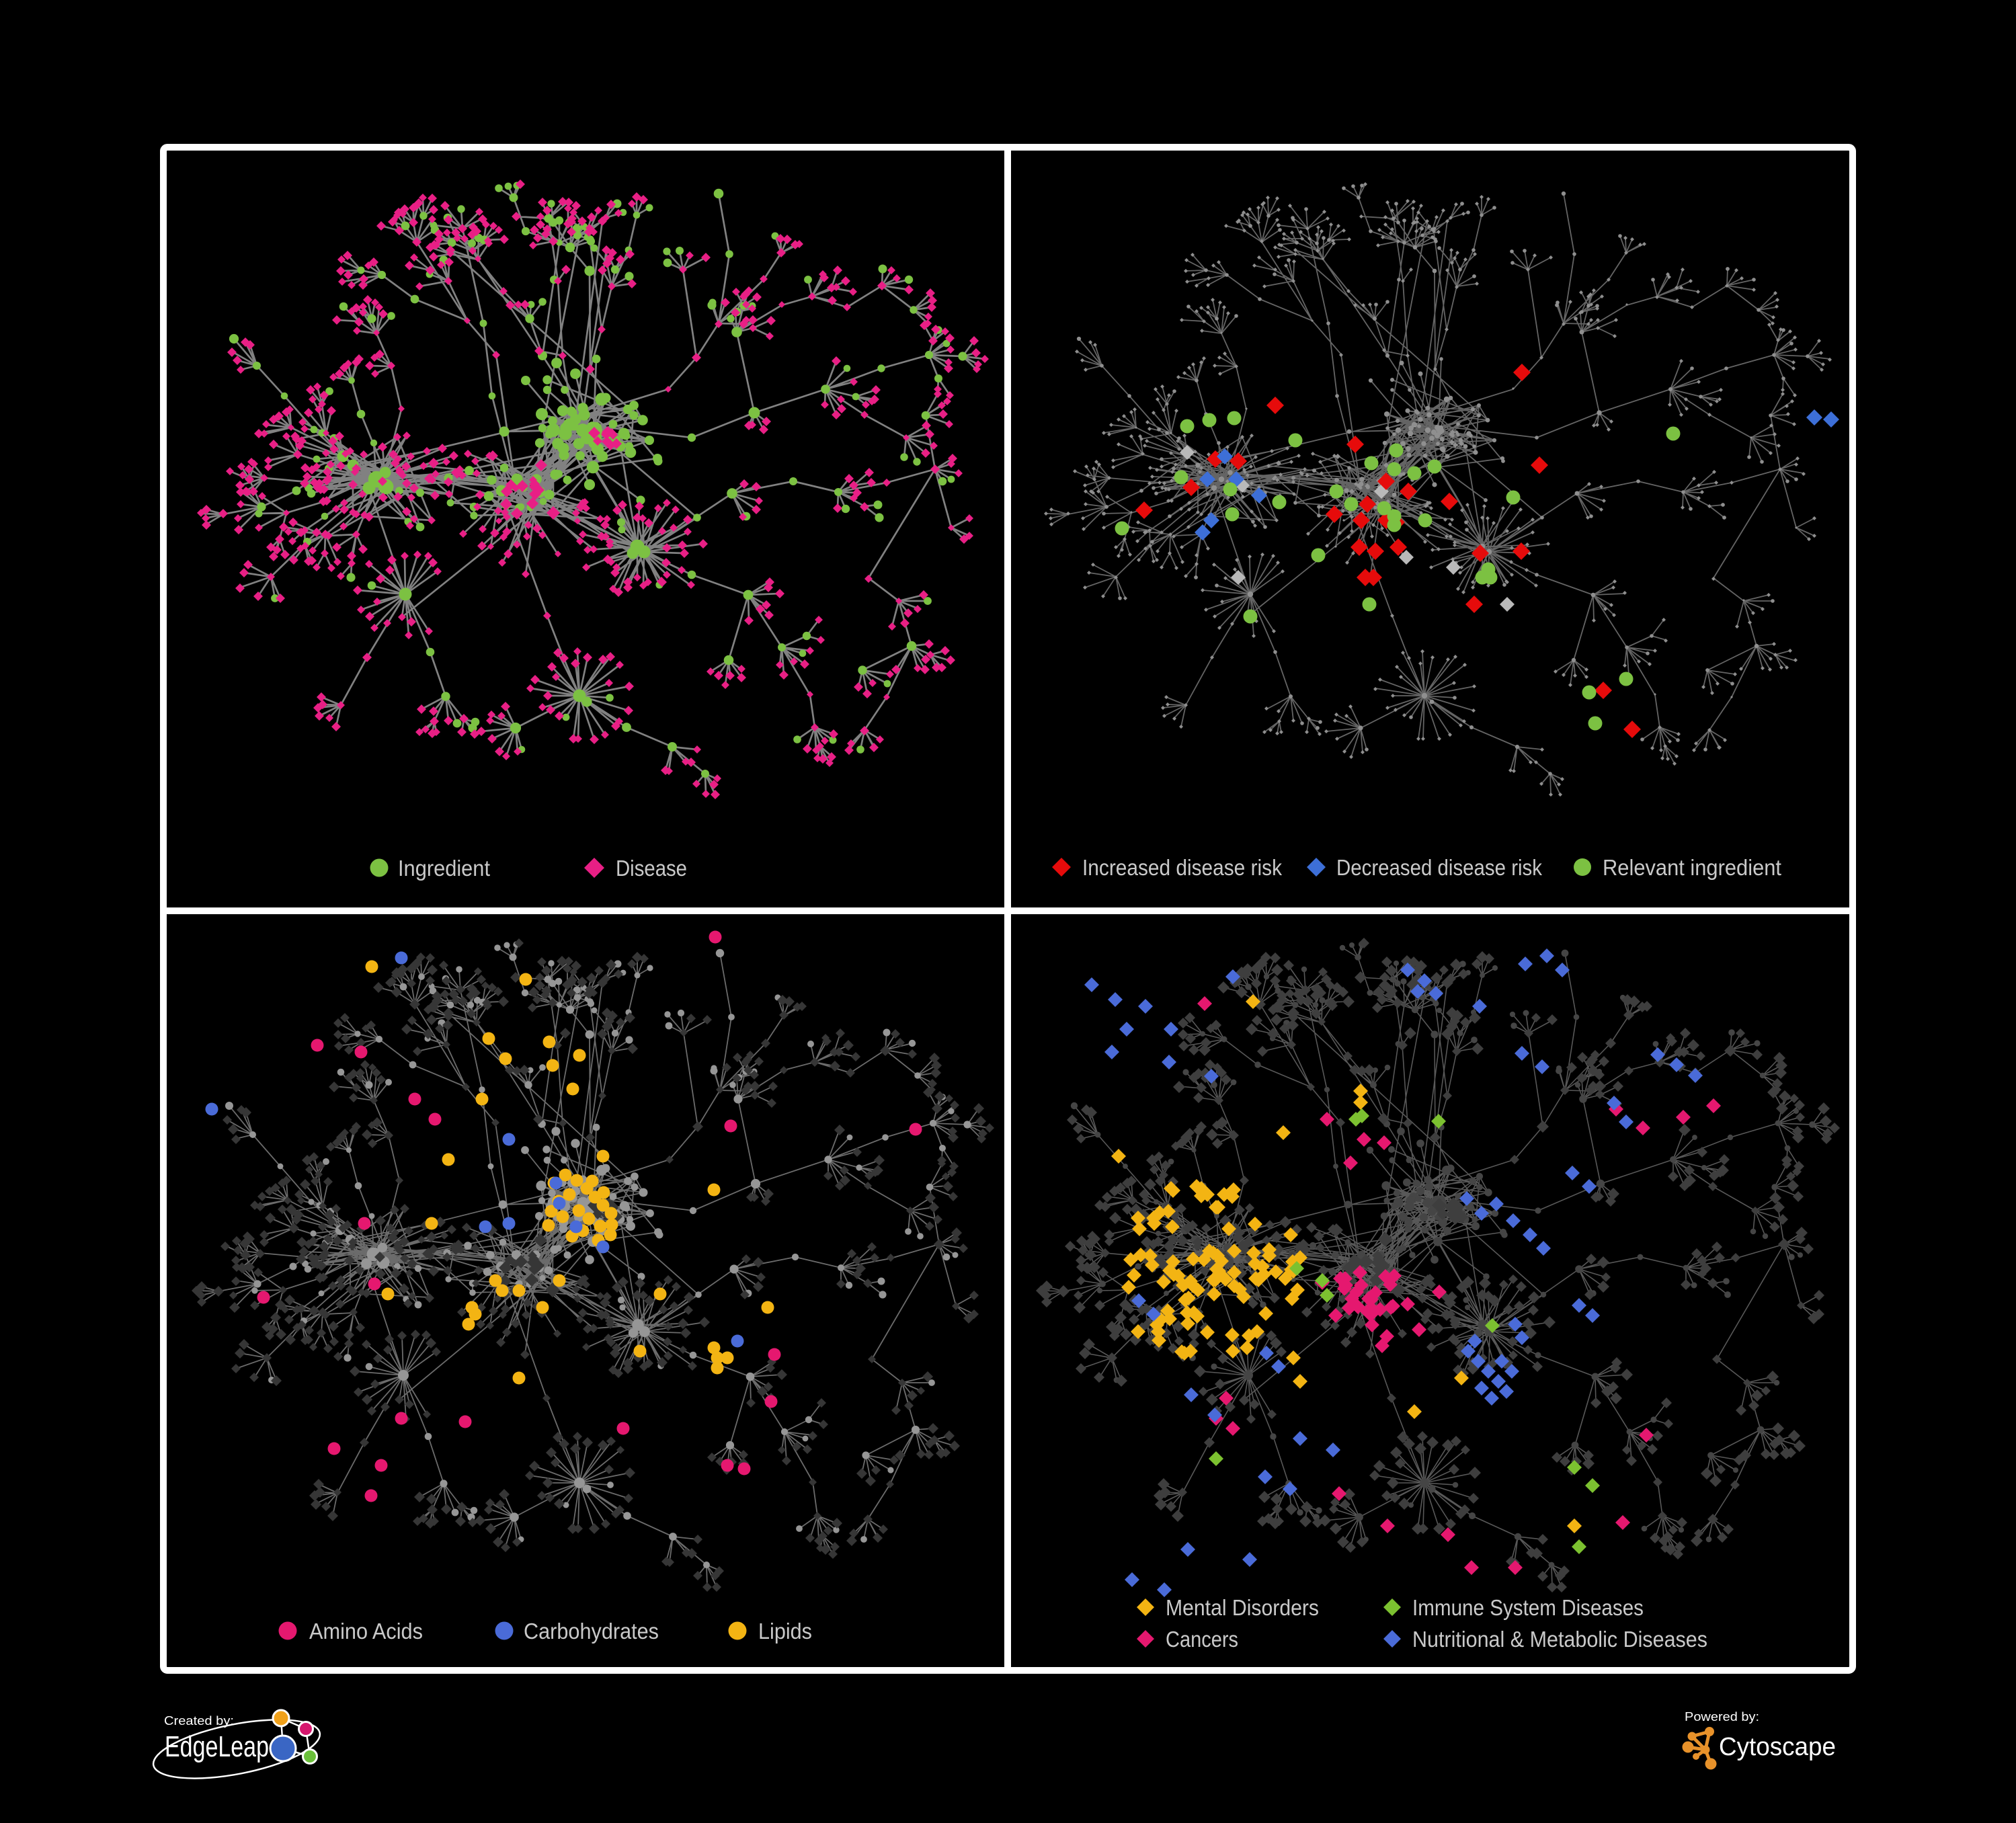  I want to click on svg-text: Created by:, so click(199, 1721).